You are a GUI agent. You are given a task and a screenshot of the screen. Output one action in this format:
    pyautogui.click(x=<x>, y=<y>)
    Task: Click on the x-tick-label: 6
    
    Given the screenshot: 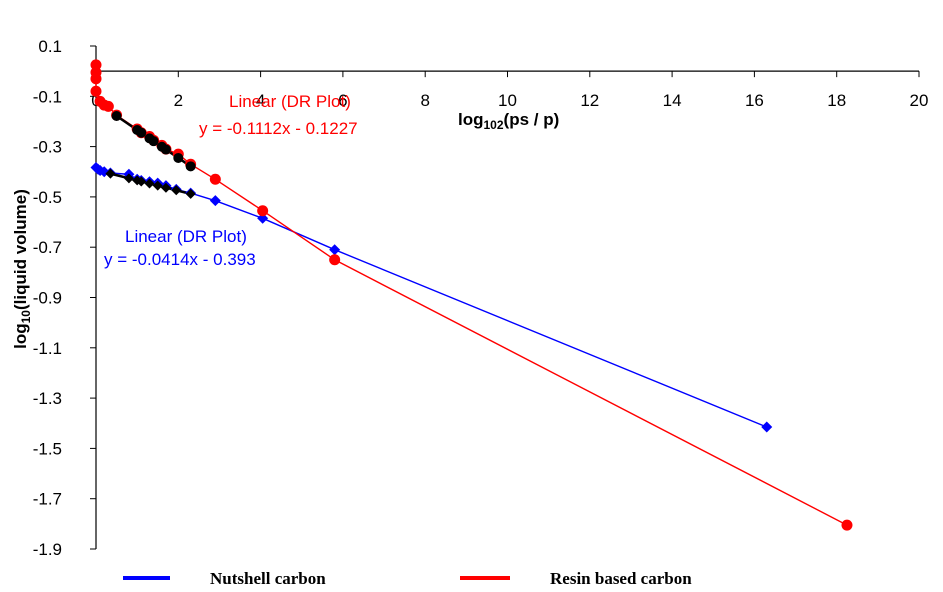 What is the action you would take?
    pyautogui.click(x=342, y=100)
    